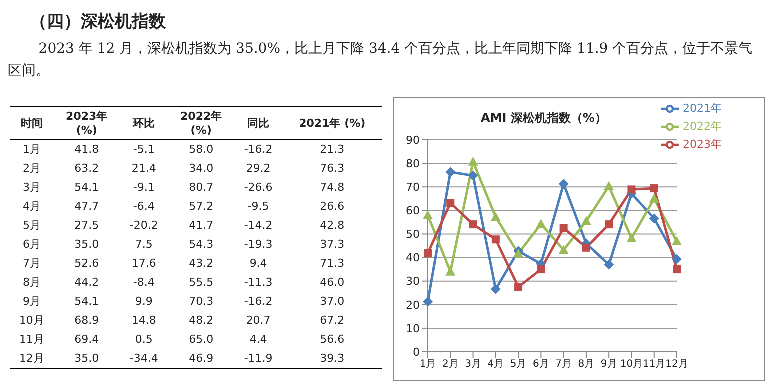 The image size is (772, 387). Describe the element at coordinates (31, 225) in the screenshot. I see `category-label: 5月` at that location.